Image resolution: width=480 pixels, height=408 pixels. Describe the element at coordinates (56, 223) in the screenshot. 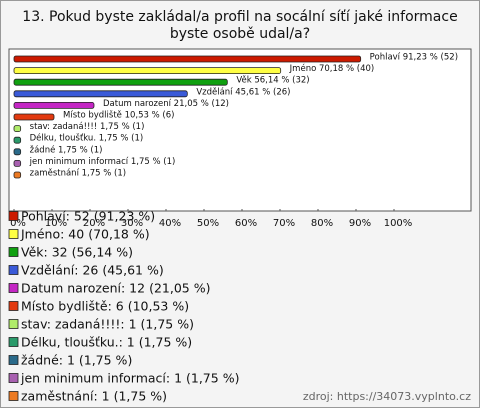

I see `x-tick-label: 10%` at that location.